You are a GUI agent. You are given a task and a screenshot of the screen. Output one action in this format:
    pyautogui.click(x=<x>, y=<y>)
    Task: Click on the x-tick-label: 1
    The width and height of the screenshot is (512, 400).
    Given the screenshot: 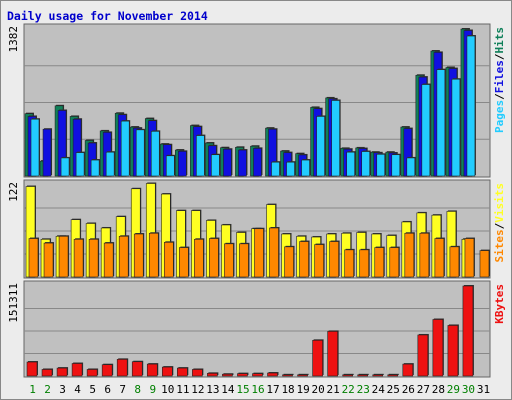 What is the action you would take?
    pyautogui.click(x=32, y=389)
    